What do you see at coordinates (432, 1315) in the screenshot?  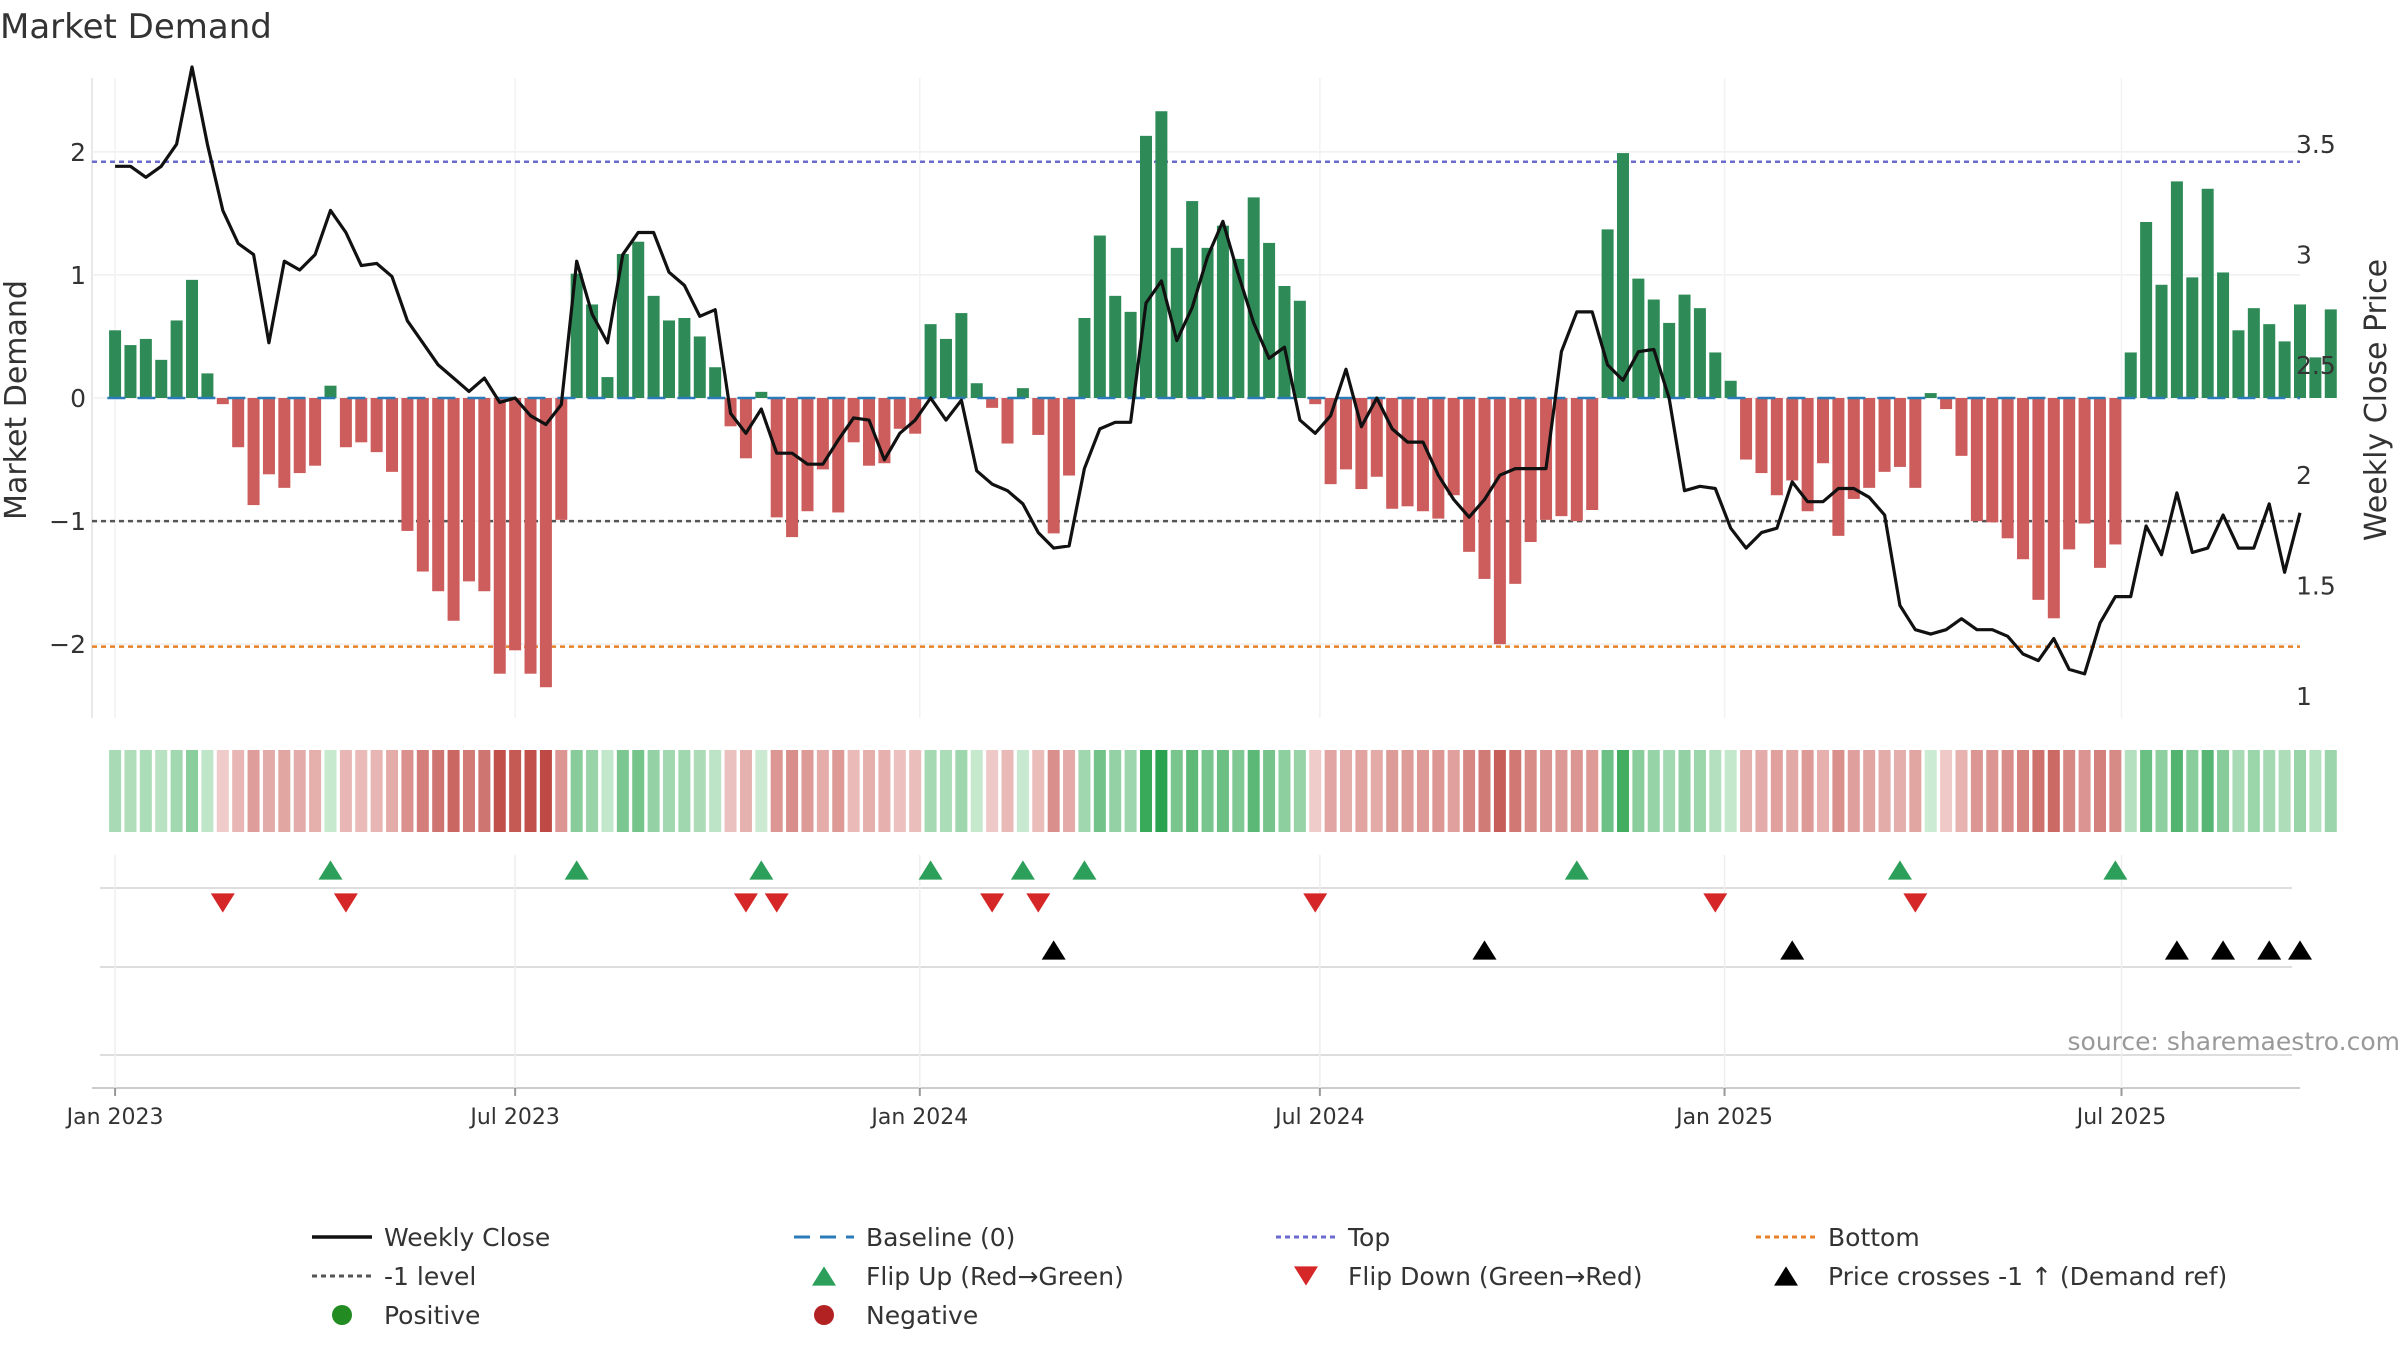 I see `legend-label: Positive` at bounding box center [432, 1315].